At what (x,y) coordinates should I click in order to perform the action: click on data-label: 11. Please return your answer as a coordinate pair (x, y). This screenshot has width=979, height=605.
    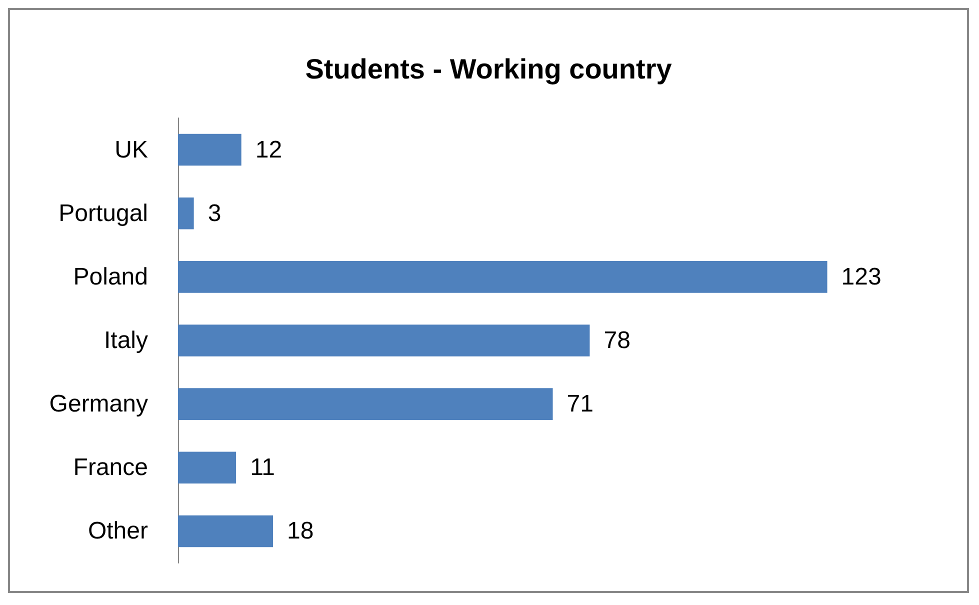
    Looking at the image, I should click on (262, 468).